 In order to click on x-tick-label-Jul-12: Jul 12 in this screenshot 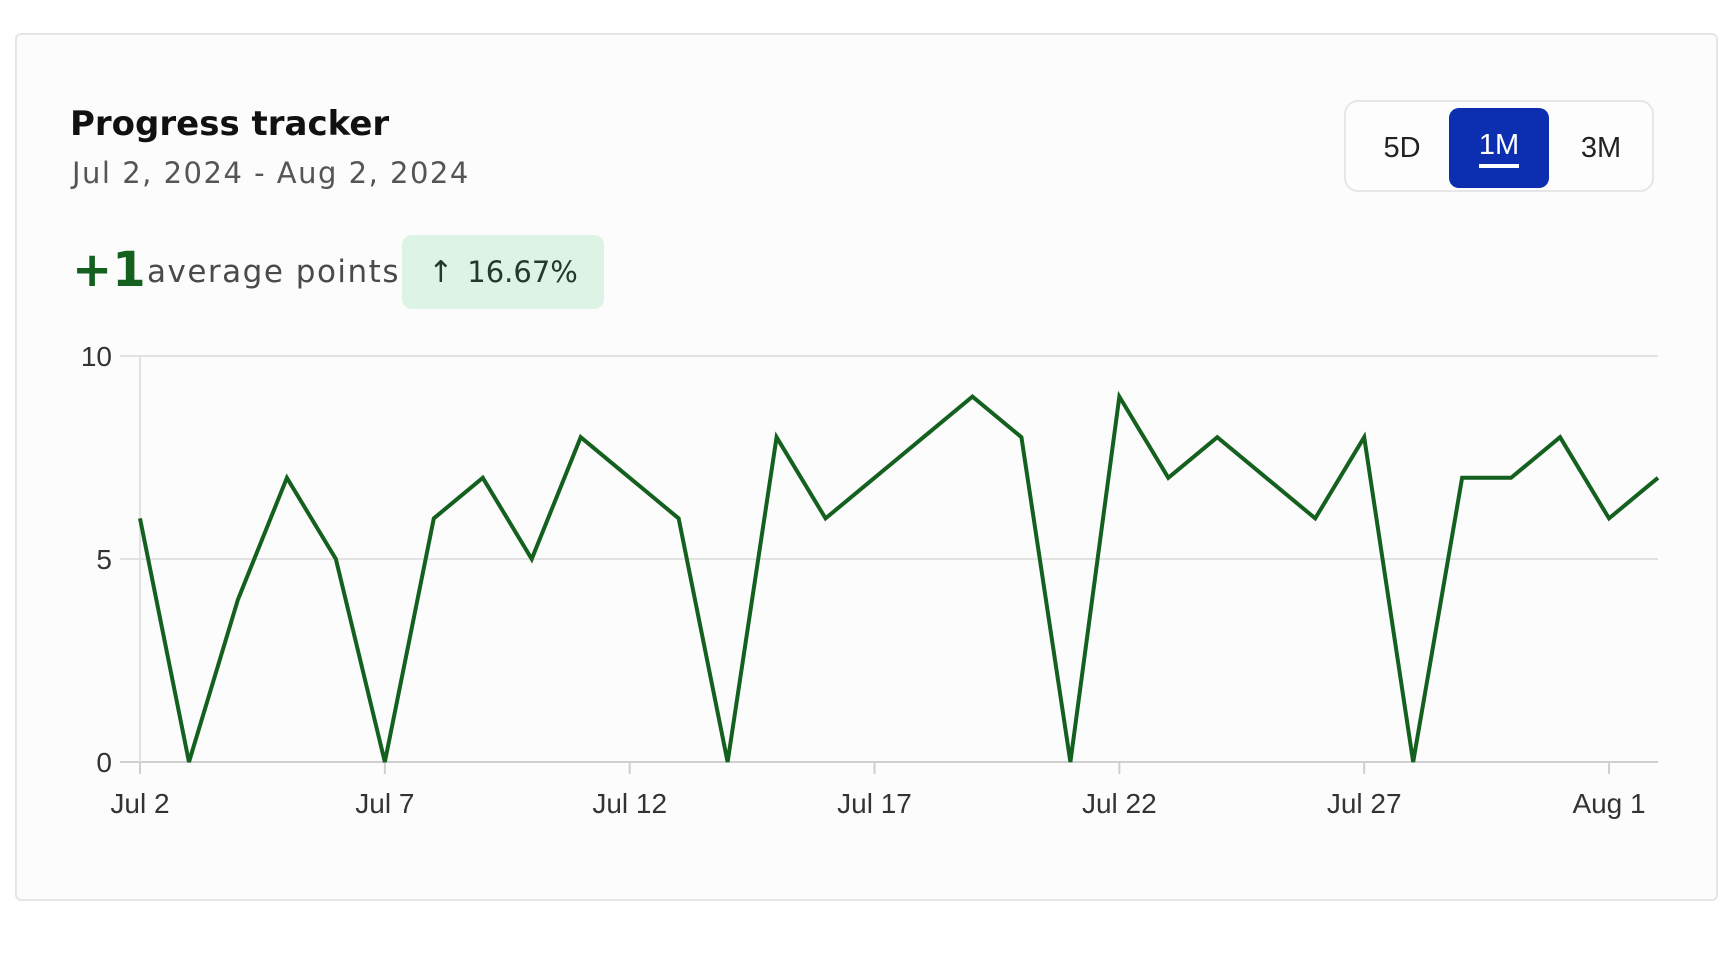, I will do `click(629, 803)`.